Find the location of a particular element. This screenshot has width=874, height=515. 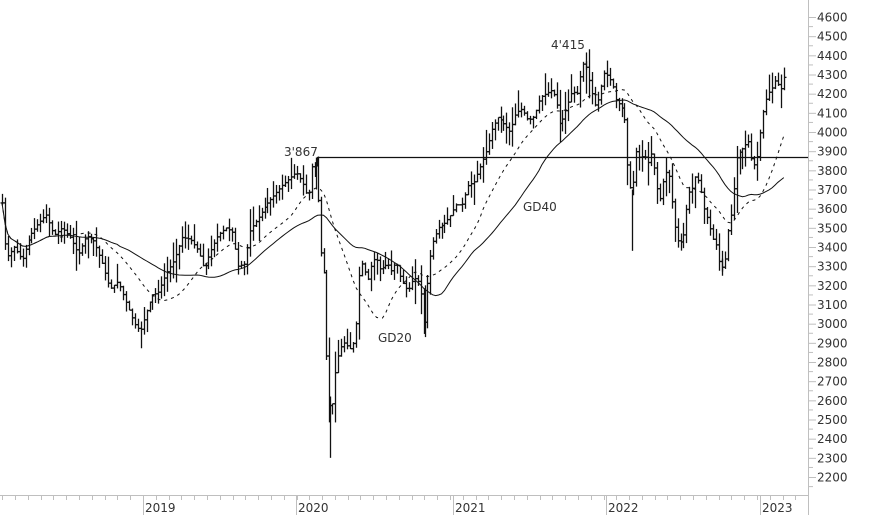

label-gd40: GD40 is located at coordinates (540, 207).